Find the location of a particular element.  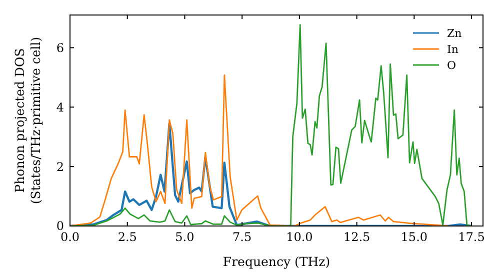

y-axis-title: Phonon projected DOS (States/THz·primitive cell) is located at coordinates (27, 120).